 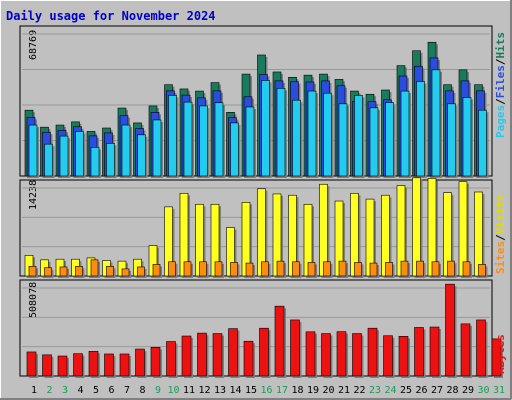 I want to click on day-label: 12, so click(x=204, y=390).